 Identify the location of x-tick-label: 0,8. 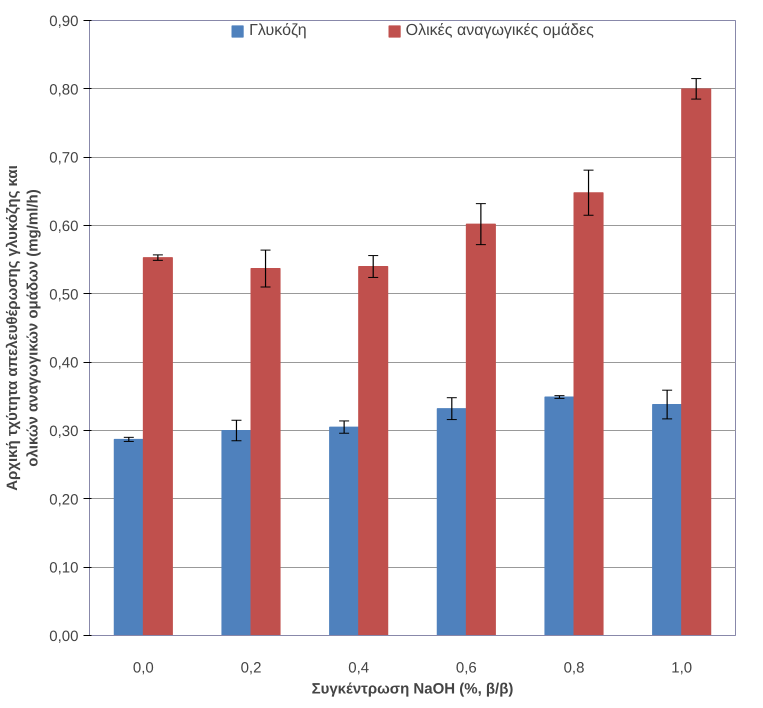
(574, 668).